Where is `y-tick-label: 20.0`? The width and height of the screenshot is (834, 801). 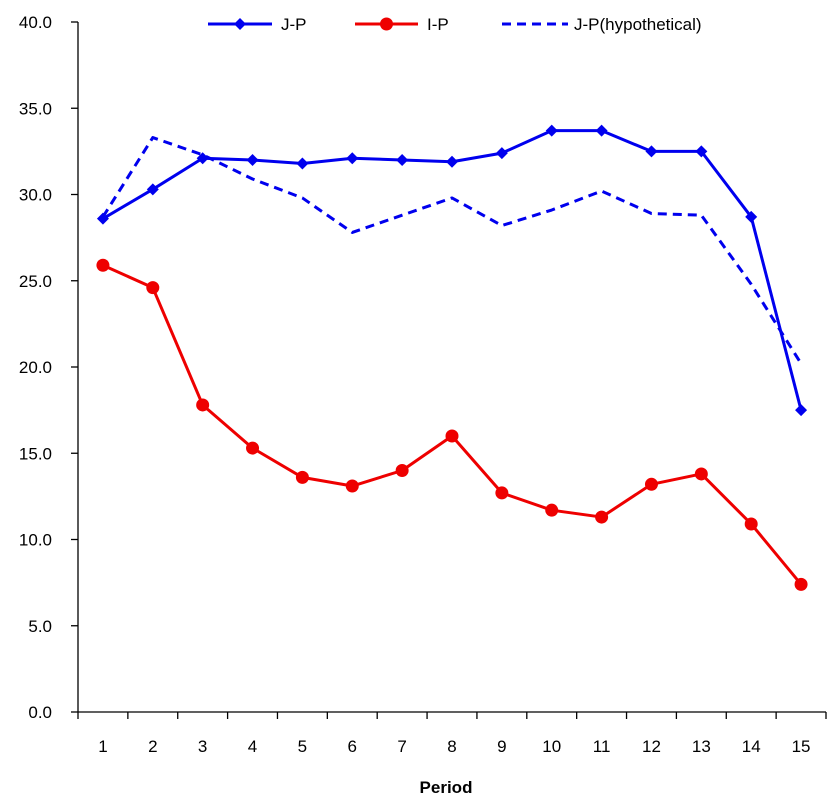
y-tick-label: 20.0 is located at coordinates (35, 367).